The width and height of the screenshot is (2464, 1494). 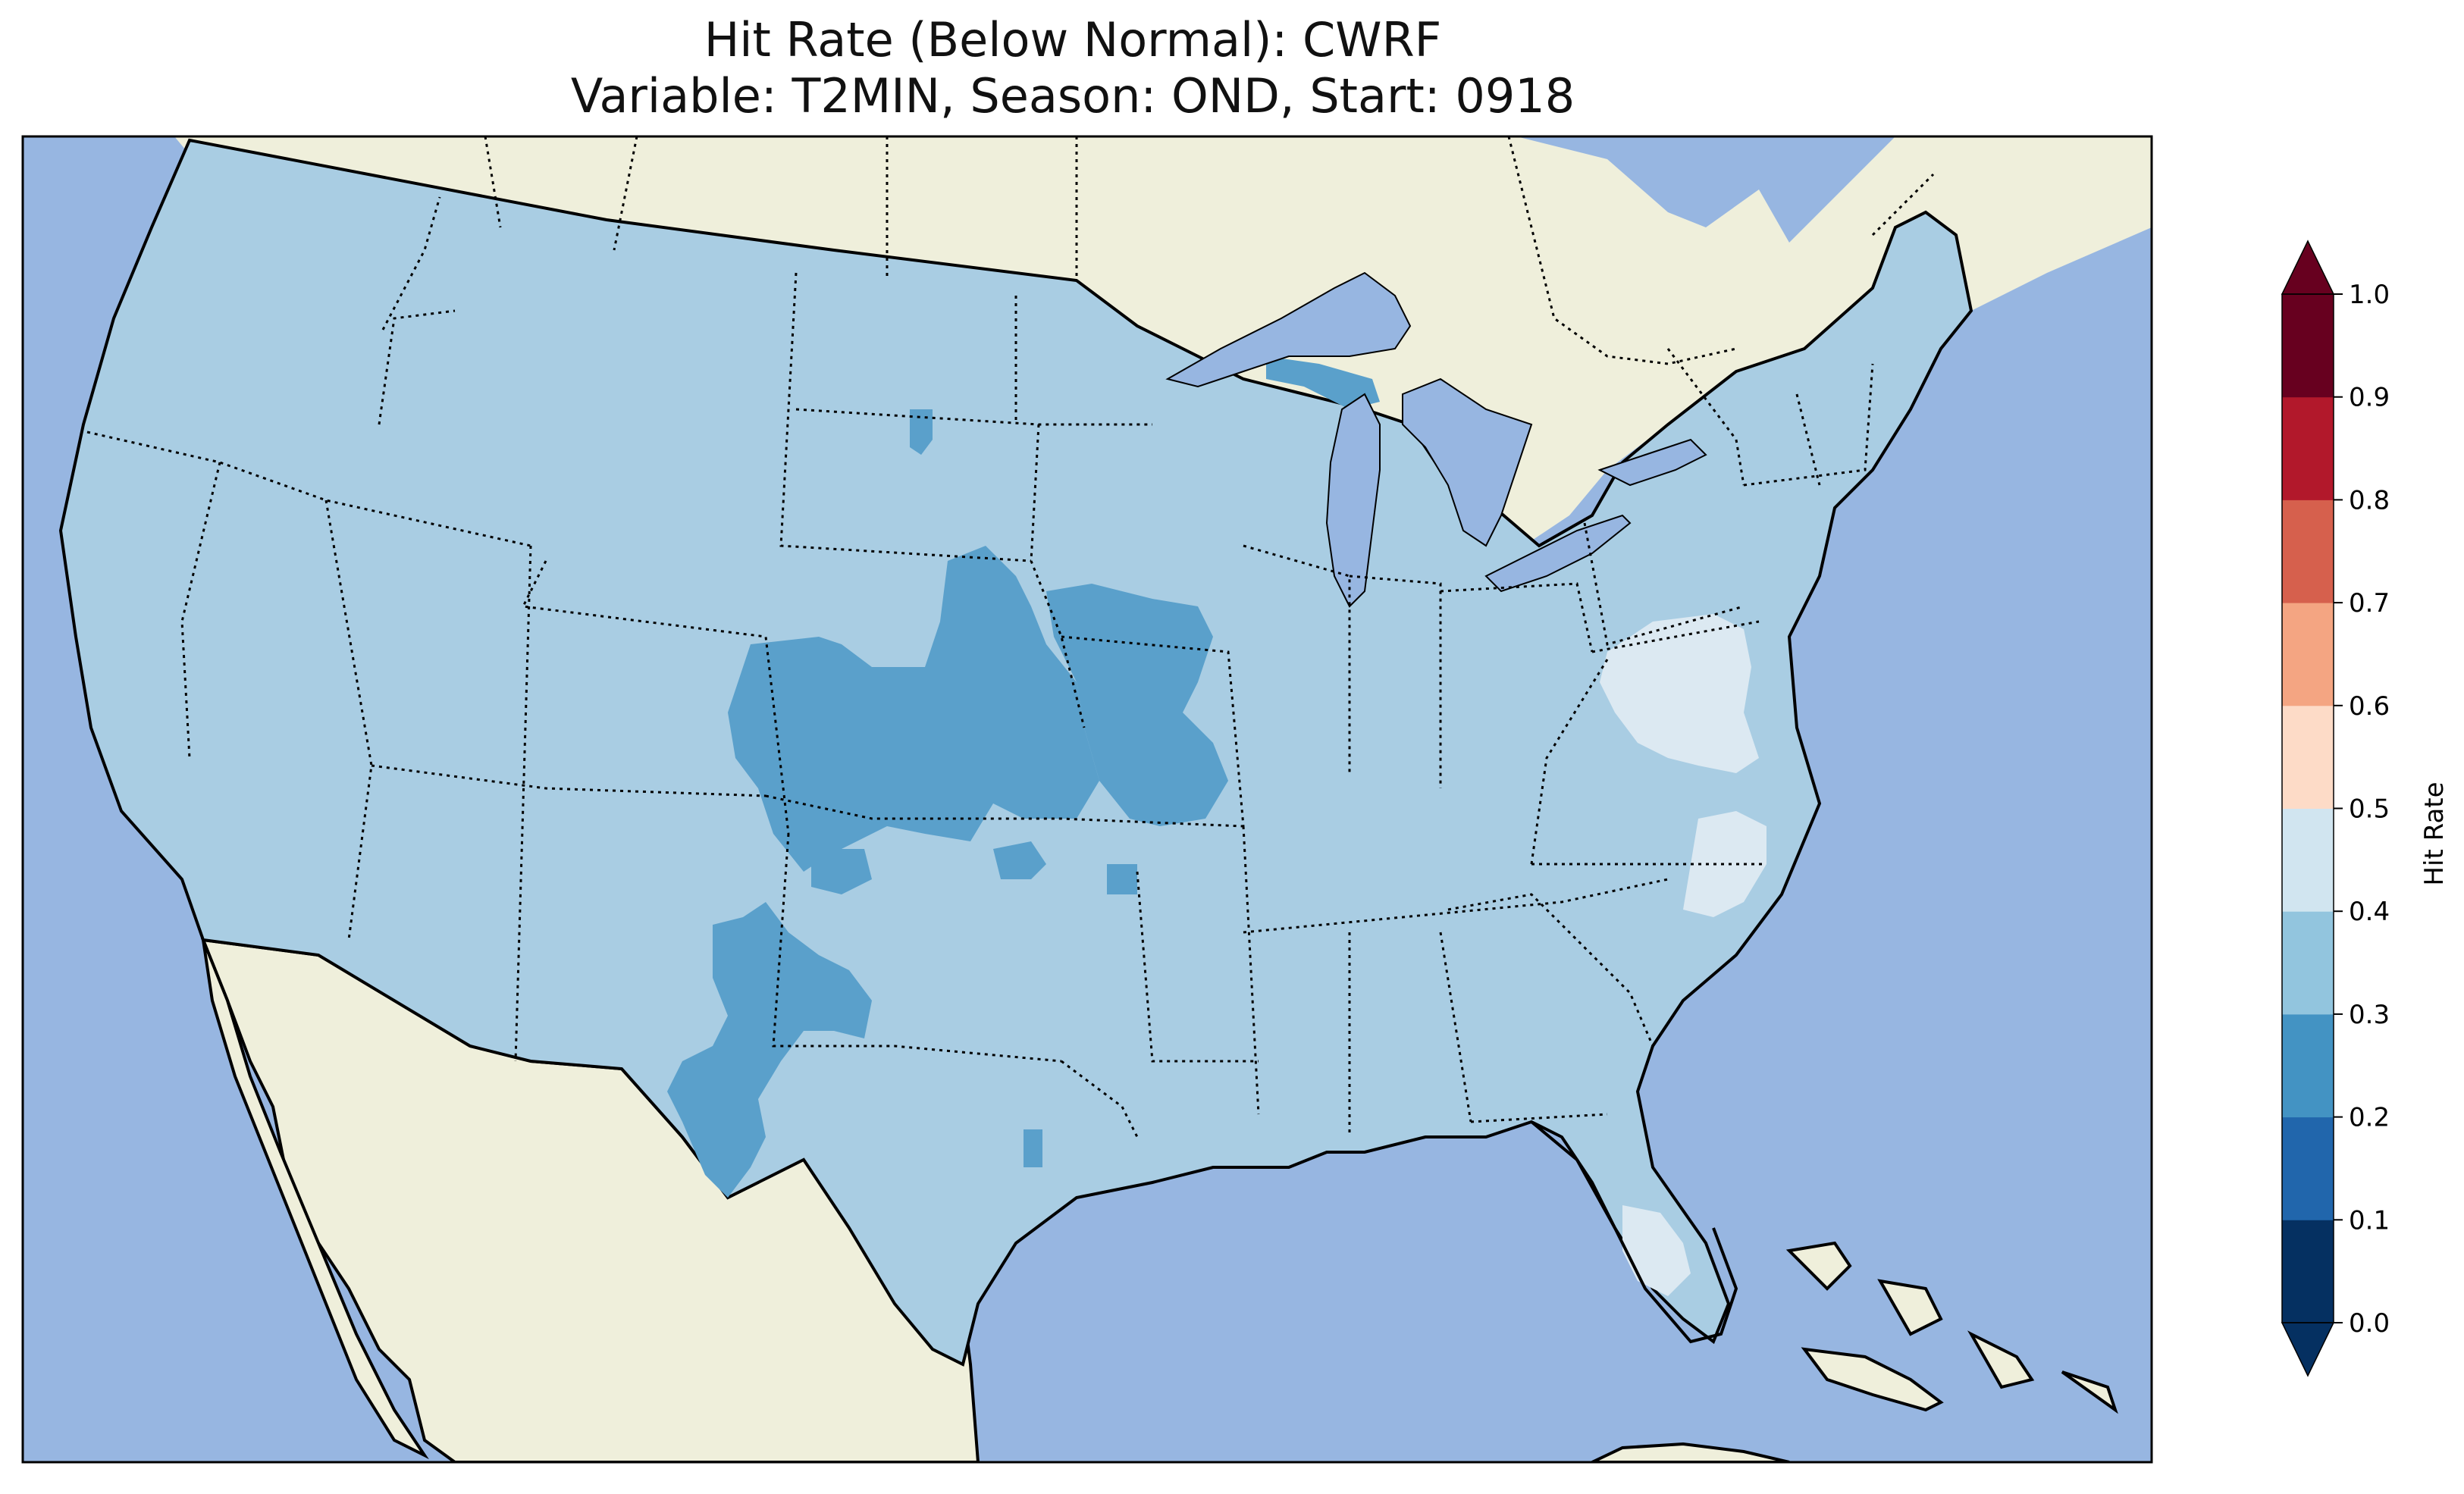 What do you see at coordinates (2308, 346) in the screenshot?
I see `colorbar-bin-0.9-1.0` at bounding box center [2308, 346].